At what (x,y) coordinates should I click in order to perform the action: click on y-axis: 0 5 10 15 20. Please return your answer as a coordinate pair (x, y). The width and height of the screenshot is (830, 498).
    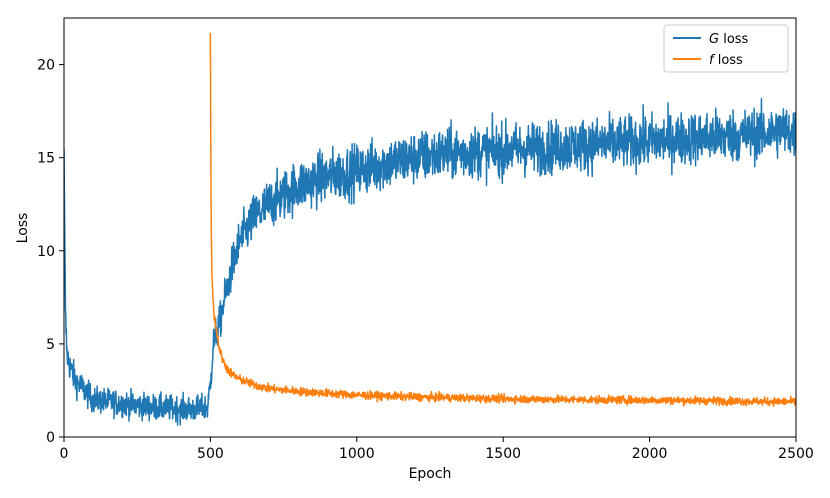
    Looking at the image, I should click on (50, 252).